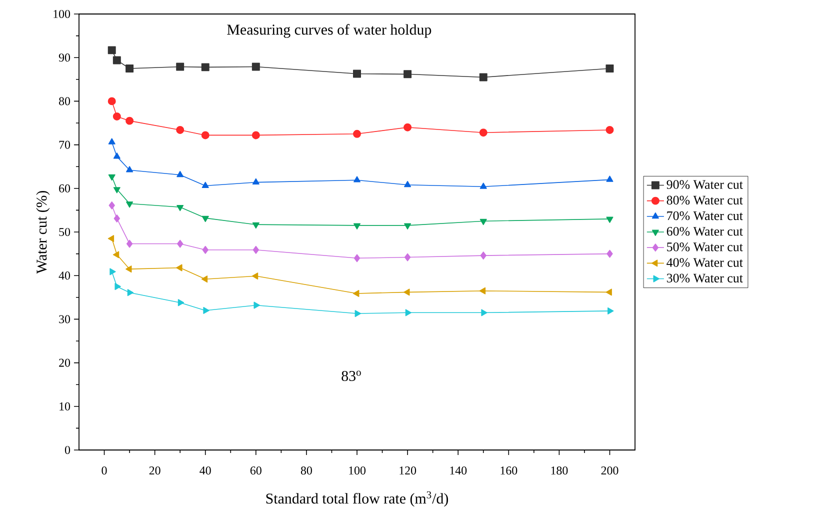 Image resolution: width=813 pixels, height=520 pixels. Describe the element at coordinates (408, 470) in the screenshot. I see `x-tick-label: 120` at that location.